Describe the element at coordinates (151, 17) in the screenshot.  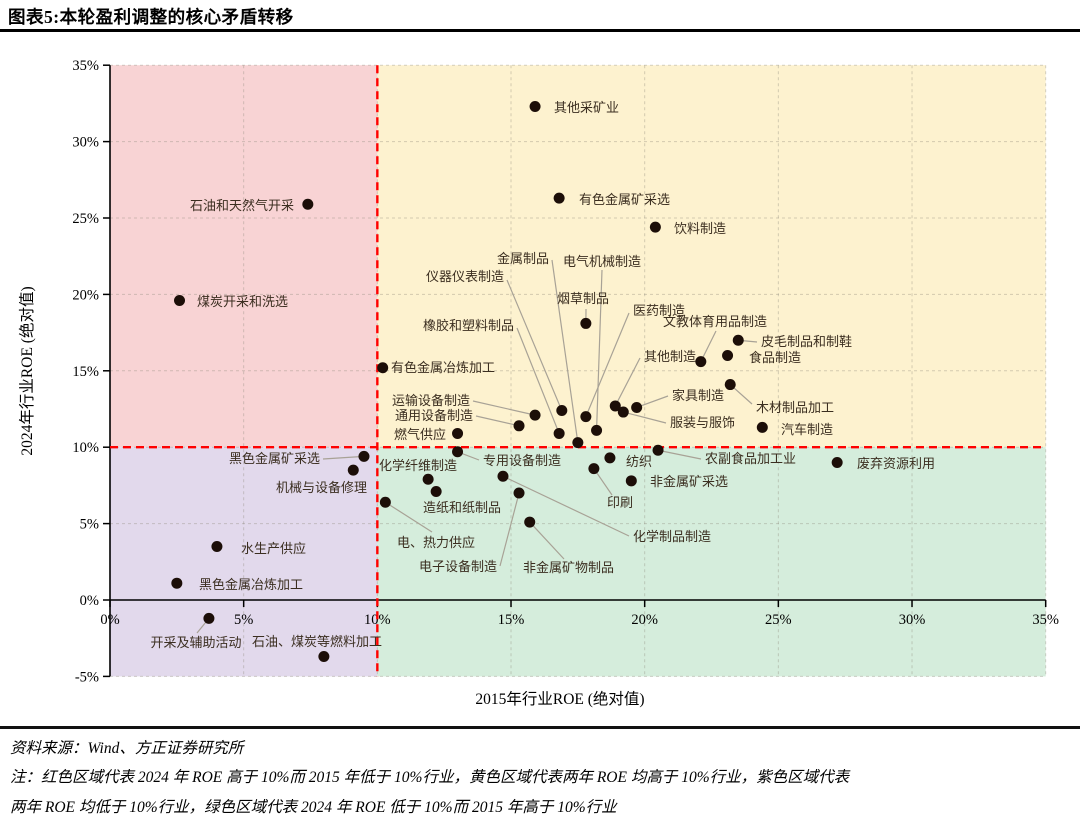
I see `figure-title: 图表5:本轮盈利调整的核心矛盾转移` at that location.